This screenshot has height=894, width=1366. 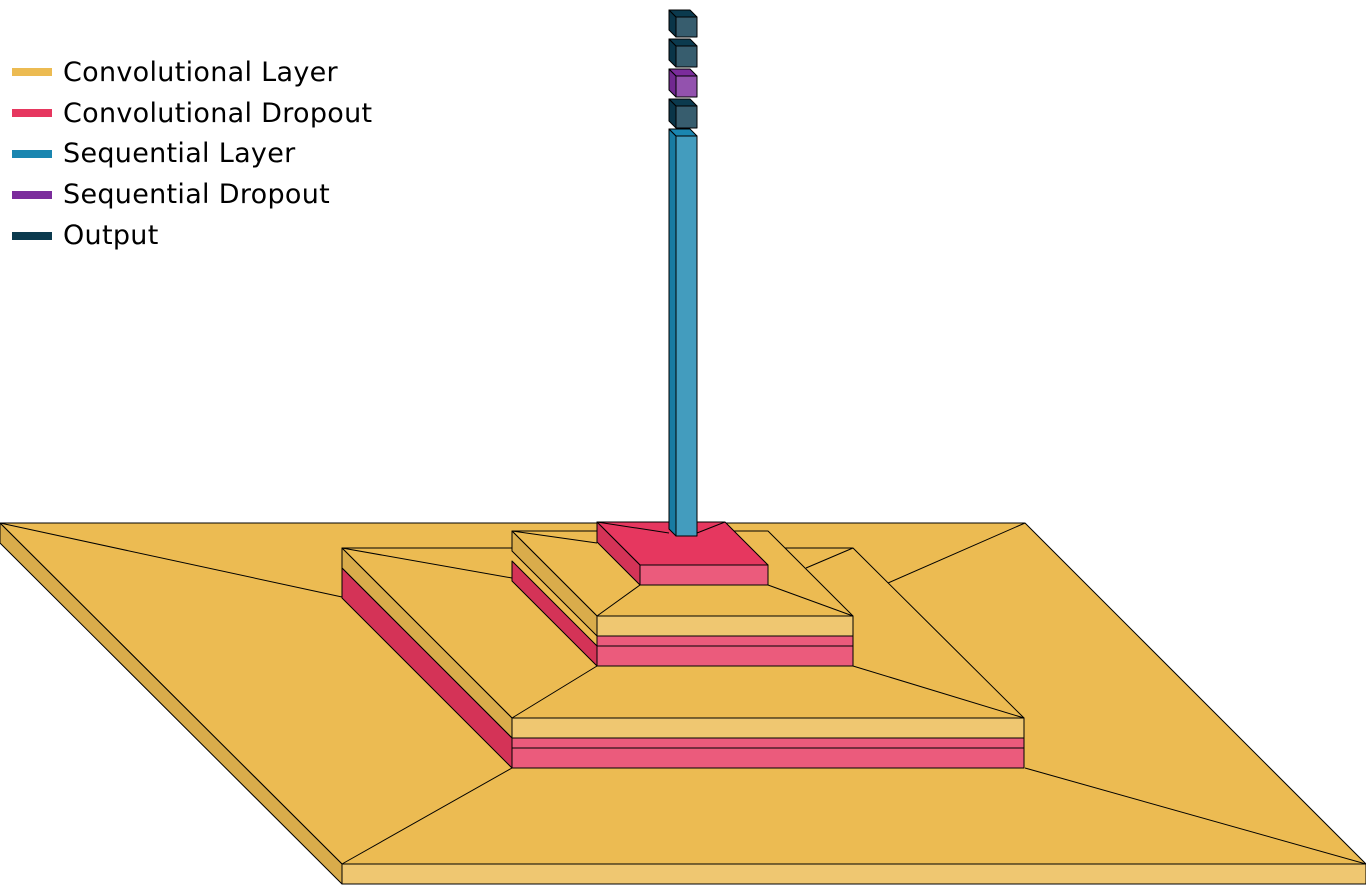 What do you see at coordinates (686, 56) in the screenshot?
I see `output-block-2-front` at bounding box center [686, 56].